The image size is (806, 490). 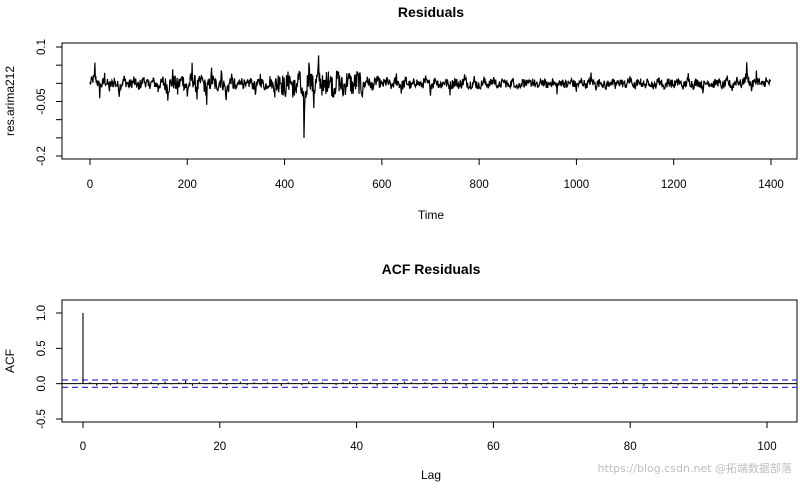 I want to click on residuals-xlabel: Time, so click(x=431, y=215).